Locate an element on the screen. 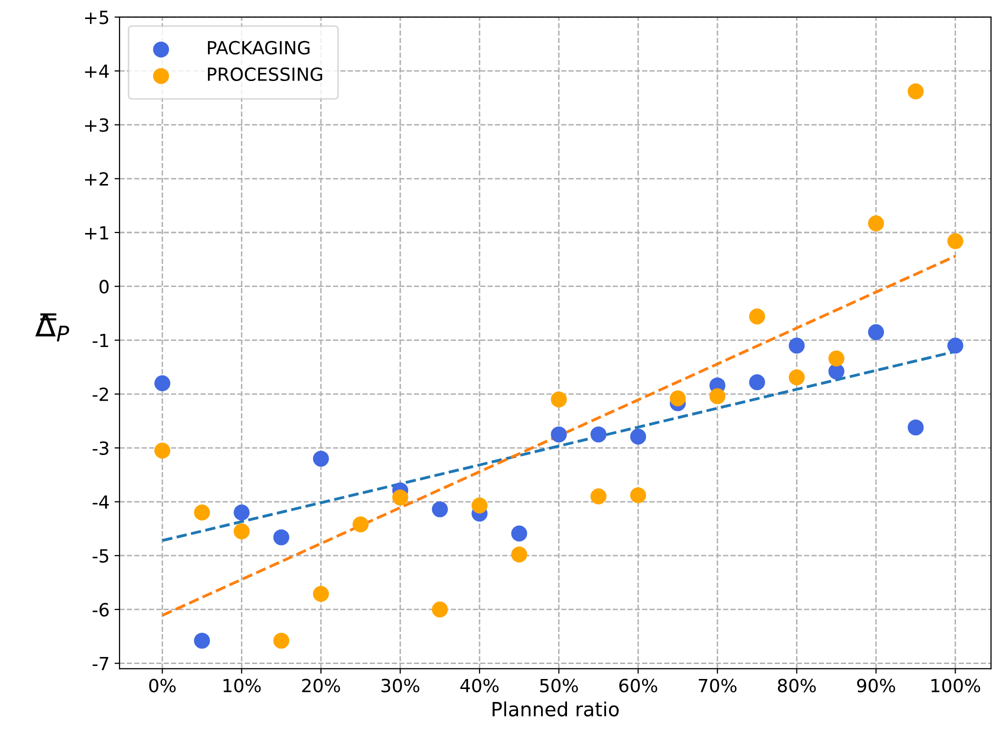 This screenshot has height=743, width=996. y-tick-label: +1 is located at coordinates (96, 233).